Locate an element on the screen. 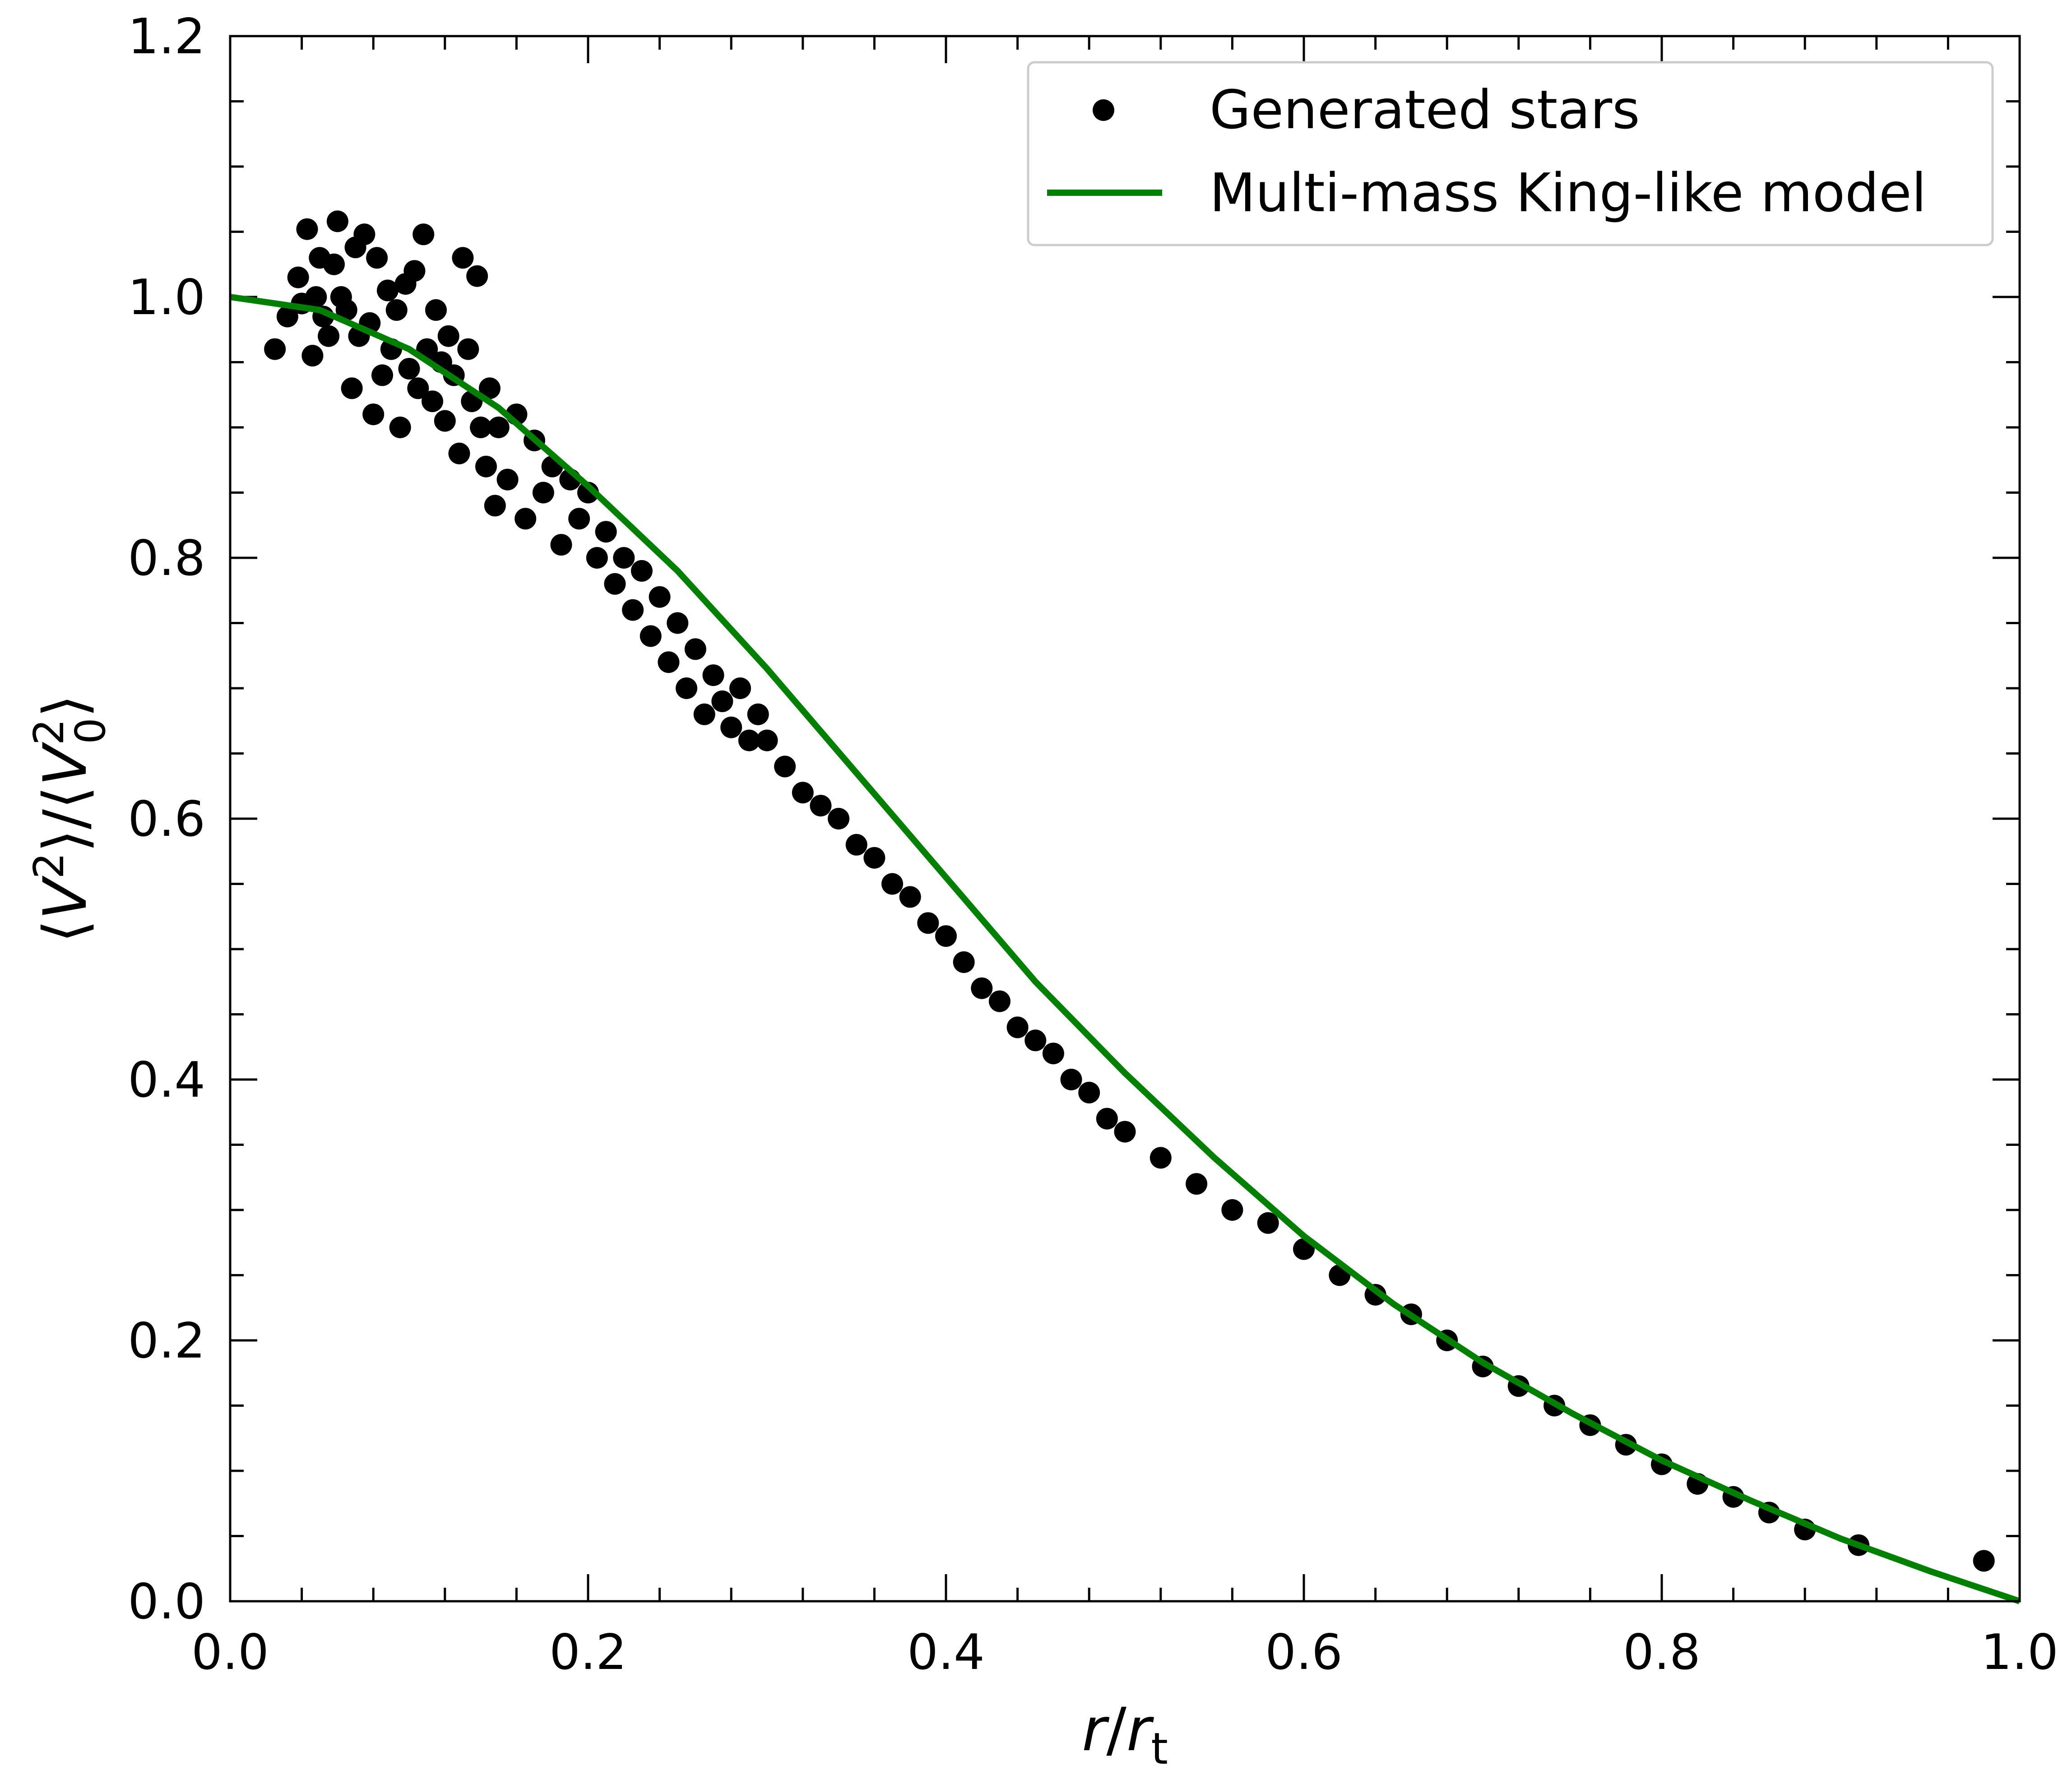 Image resolution: width=2072 pixels, height=1775 pixels. y-title-part3: ⟩ is located at coordinates (65, 706).